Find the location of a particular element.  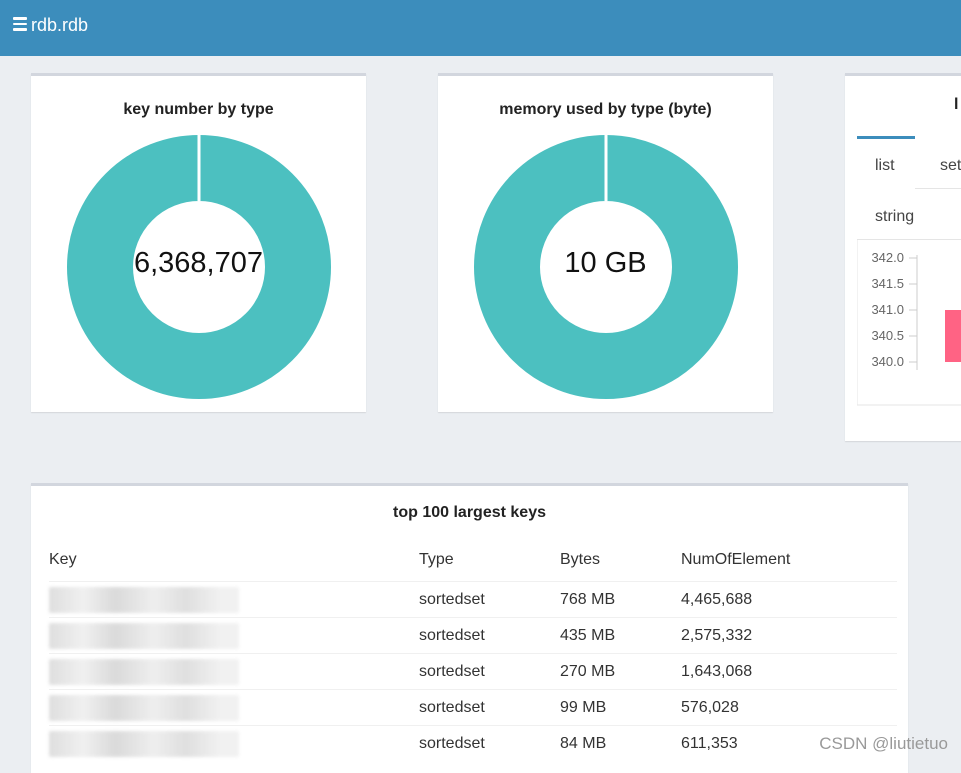

tab-string: string is located at coordinates (895, 216).